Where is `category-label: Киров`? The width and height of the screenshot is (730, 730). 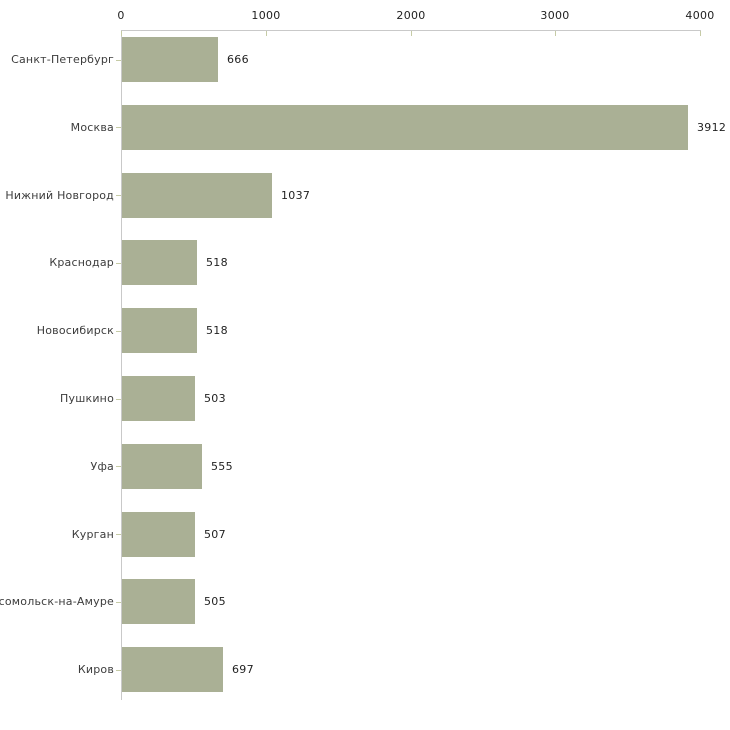 category-label: Киров is located at coordinates (95, 669).